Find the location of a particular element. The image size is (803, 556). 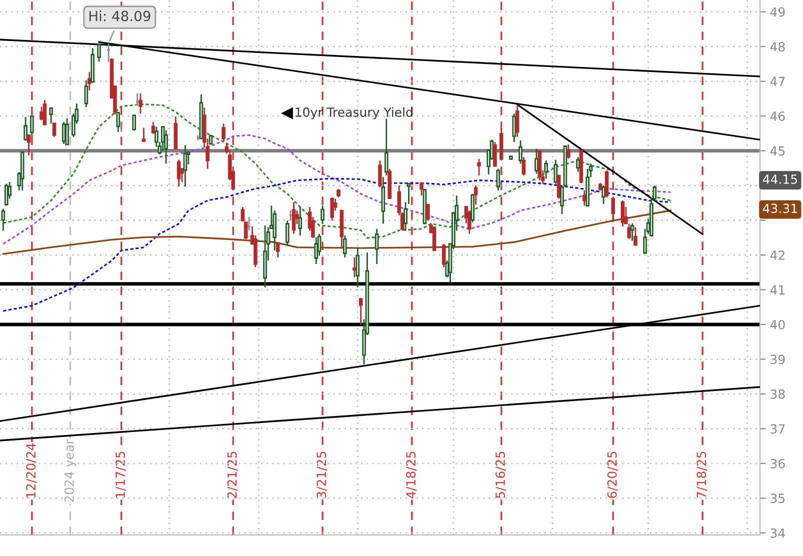

x-tick-label: 1/17/25 is located at coordinates (121, 475).